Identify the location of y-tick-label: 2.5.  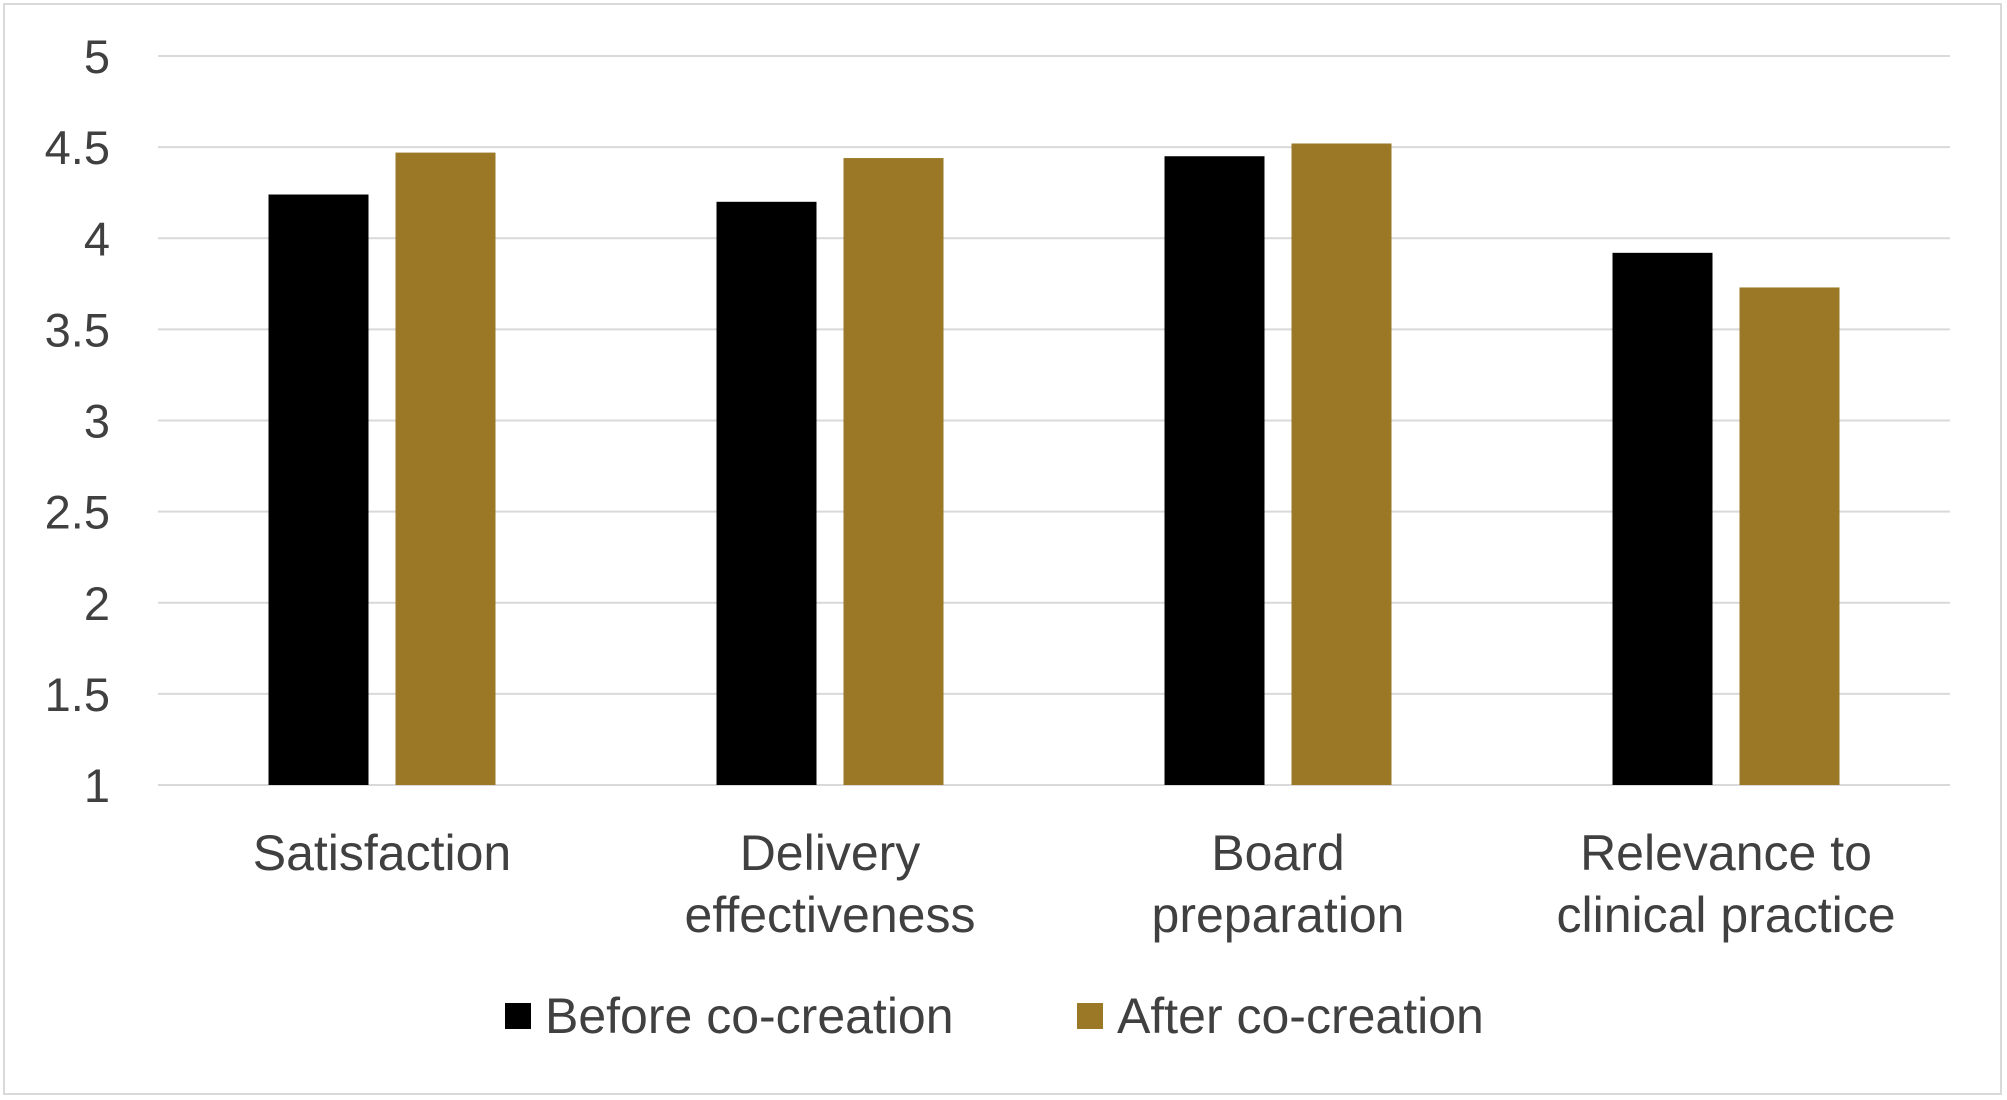
(77, 512).